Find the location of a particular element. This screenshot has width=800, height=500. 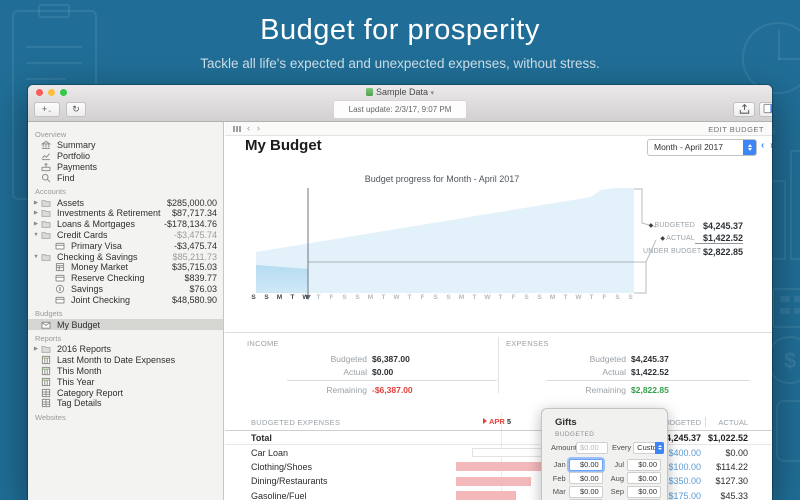

sidebar-item-assets: ▶ Assets $285,000.00 is located at coordinates (125, 202).